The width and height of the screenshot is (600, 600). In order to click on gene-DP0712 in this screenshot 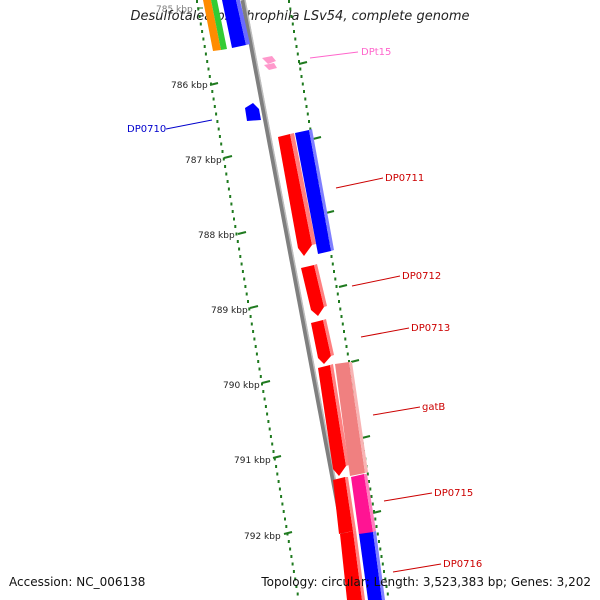, I will do `click(312, 290)`.